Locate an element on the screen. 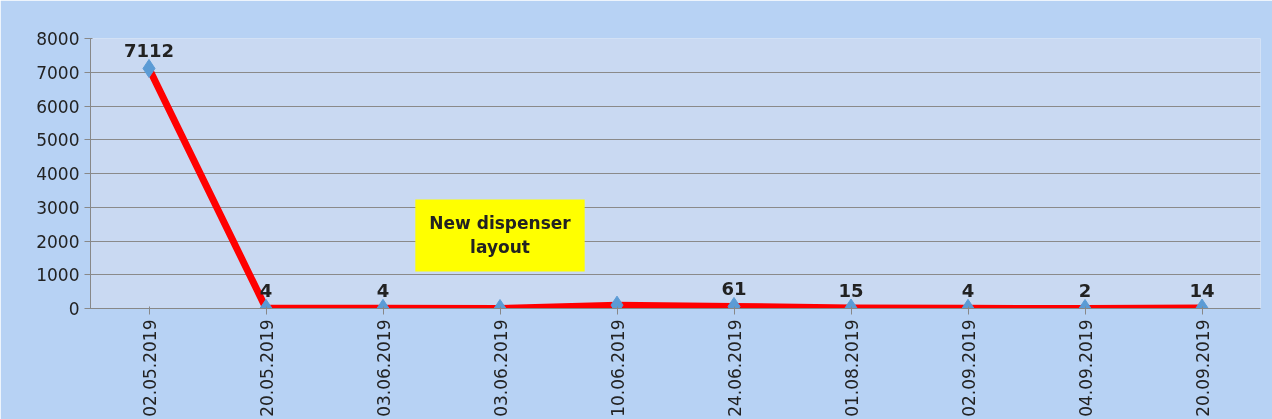  data-label: 15 is located at coordinates (851, 290).